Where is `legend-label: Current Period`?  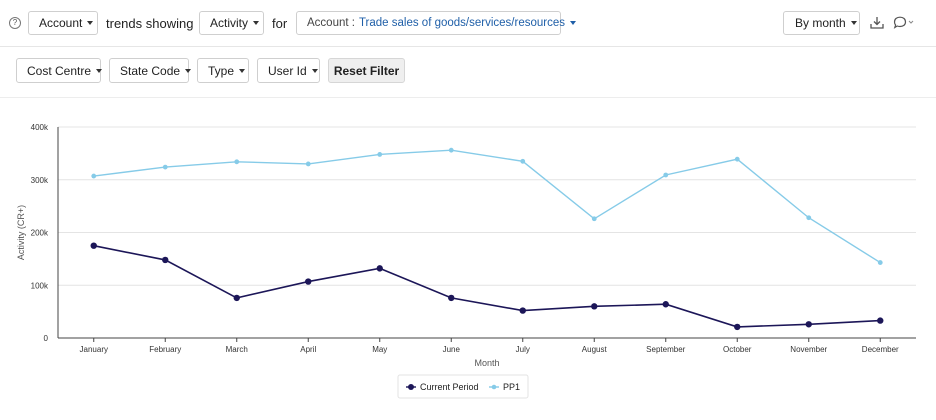 legend-label: Current Period is located at coordinates (449, 387).